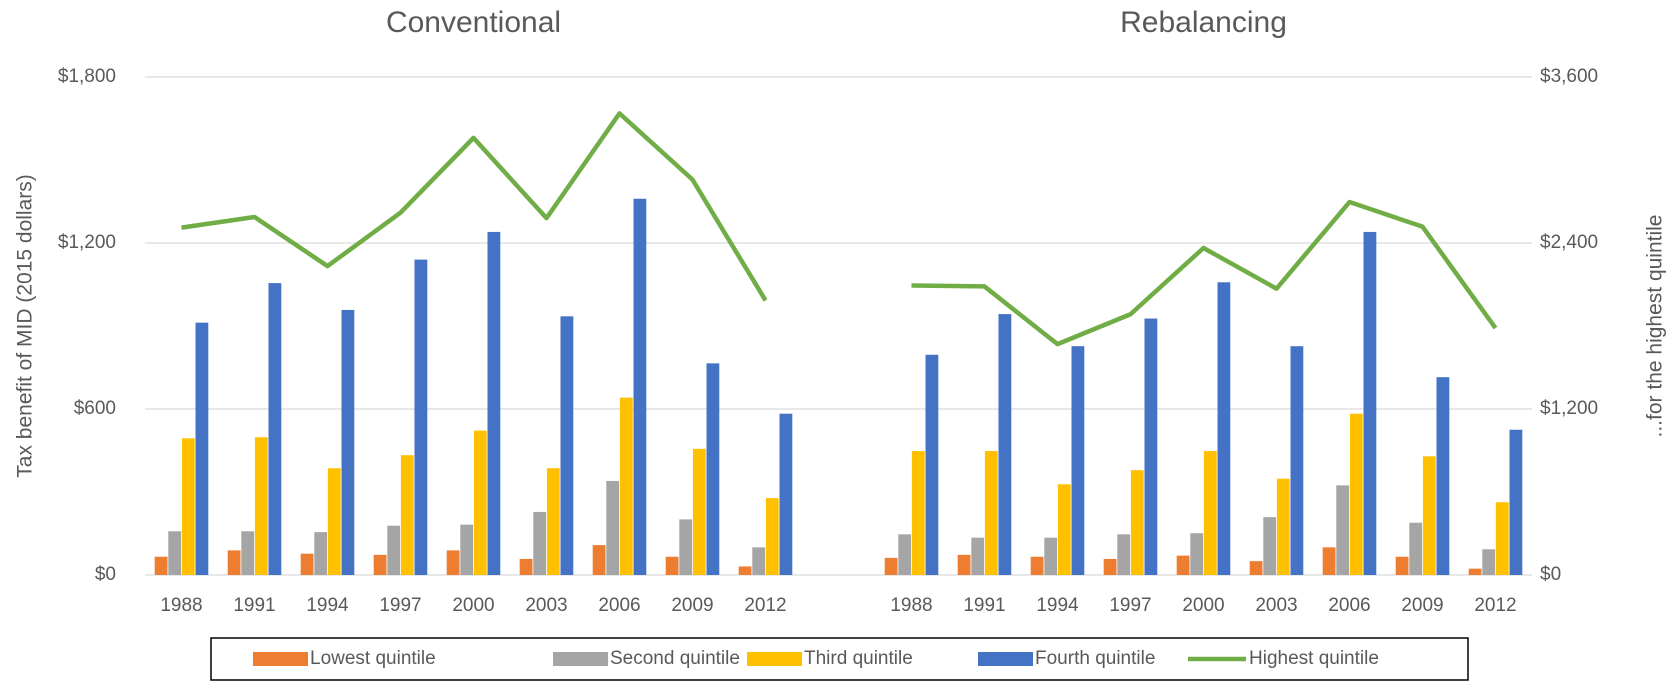 This screenshot has height=682, width=1677. Describe the element at coordinates (87, 76) in the screenshot. I see `y-tick-label: $1,800` at that location.